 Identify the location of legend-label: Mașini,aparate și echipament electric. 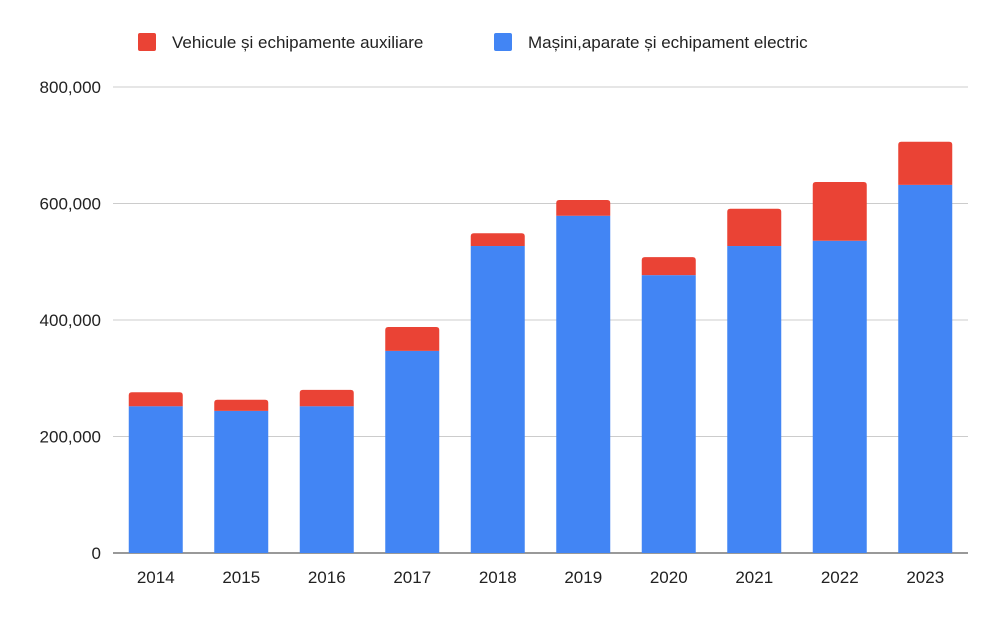
(668, 42).